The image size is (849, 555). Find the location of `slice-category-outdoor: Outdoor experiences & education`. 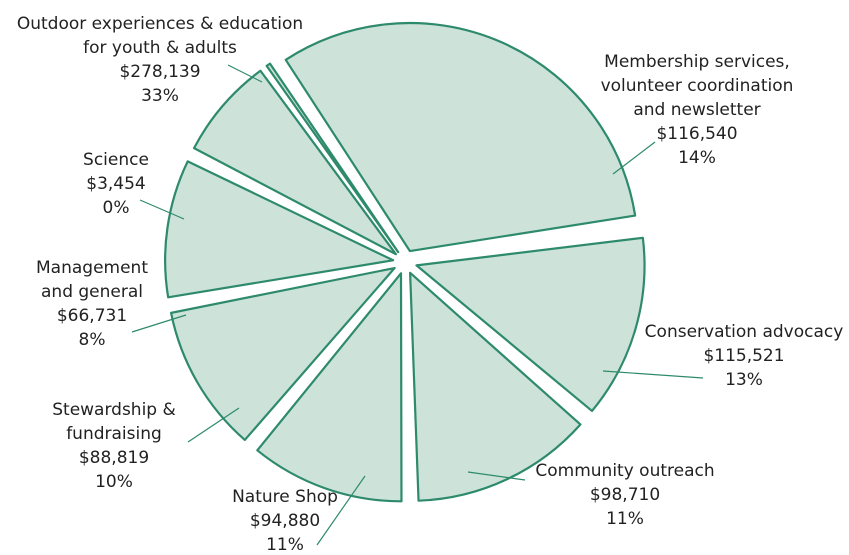

slice-category-outdoor: Outdoor experiences & education is located at coordinates (160, 24).